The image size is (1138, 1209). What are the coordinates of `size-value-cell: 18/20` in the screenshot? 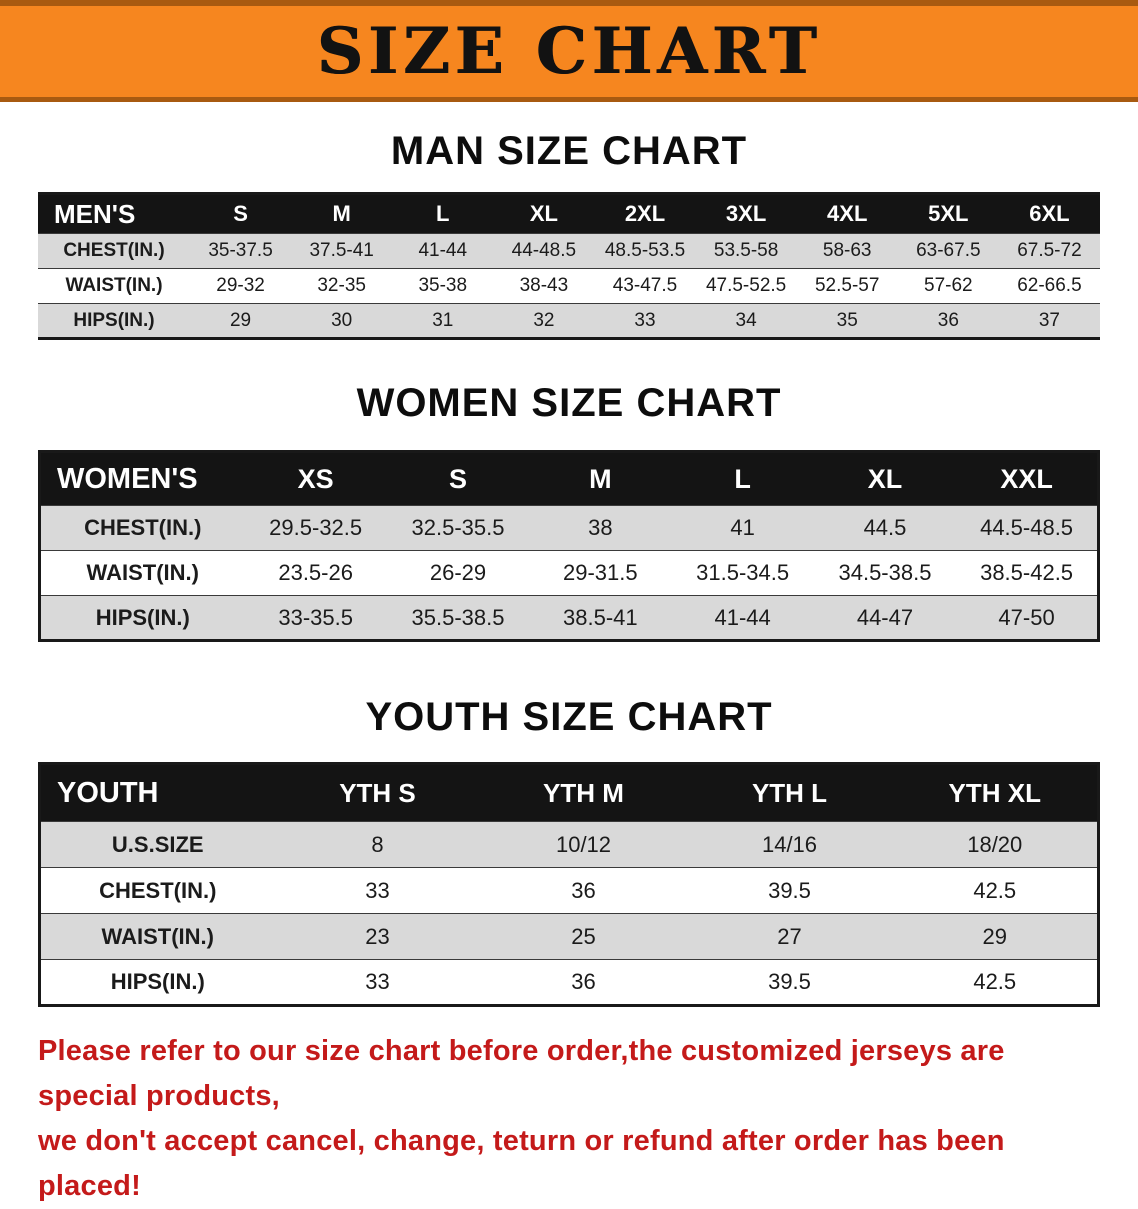 It's located at (995, 844).